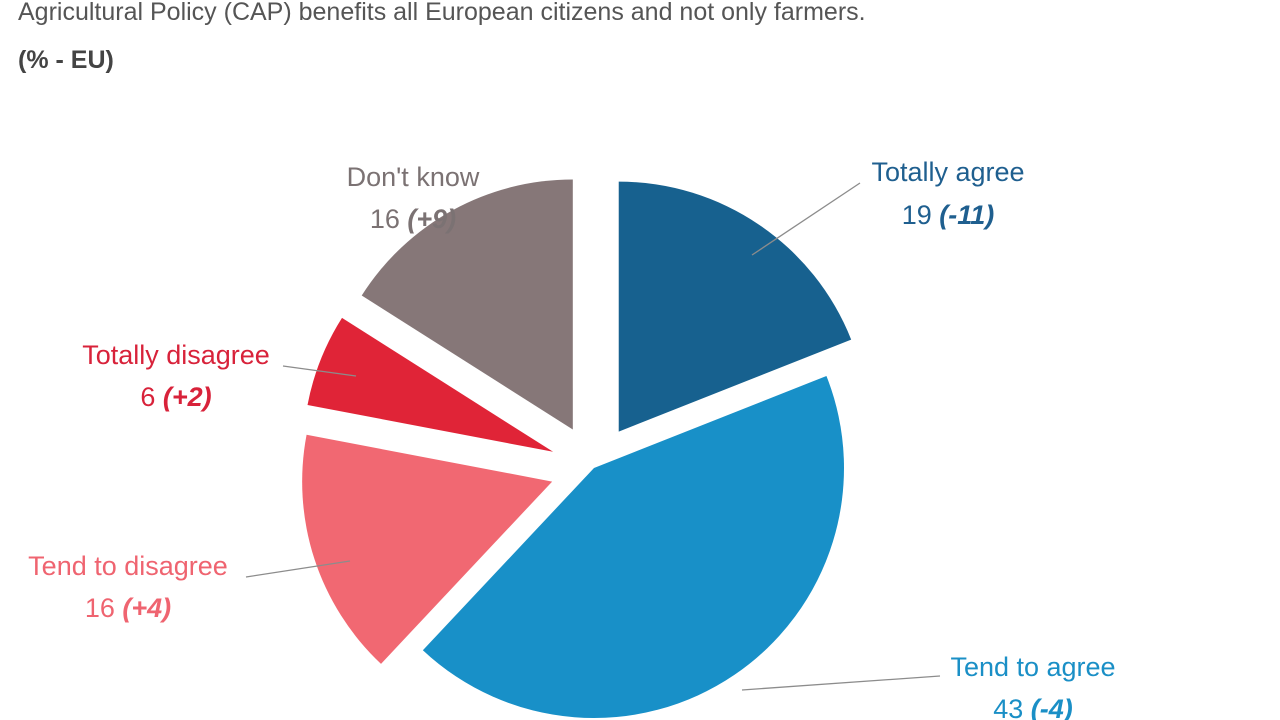 Image resolution: width=1280 pixels, height=720 pixels. What do you see at coordinates (430, 384) in the screenshot?
I see `pie-slice-totally-disagree` at bounding box center [430, 384].